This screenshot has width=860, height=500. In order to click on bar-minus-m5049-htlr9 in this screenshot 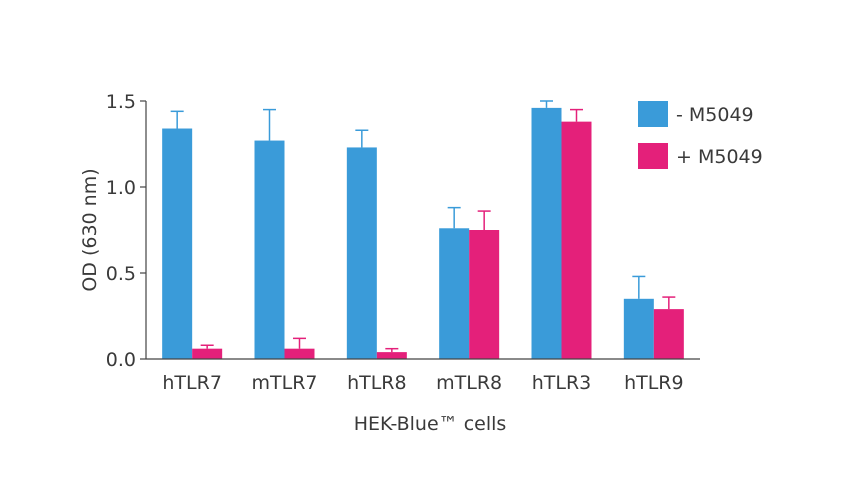, I will do `click(638, 328)`.